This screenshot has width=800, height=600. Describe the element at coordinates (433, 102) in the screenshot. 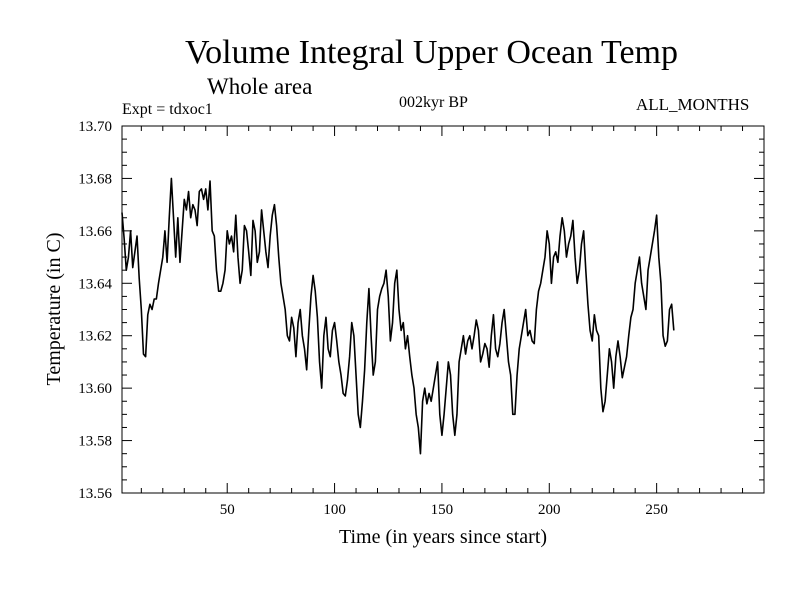

I see `period-label: 002kyr BP` at that location.